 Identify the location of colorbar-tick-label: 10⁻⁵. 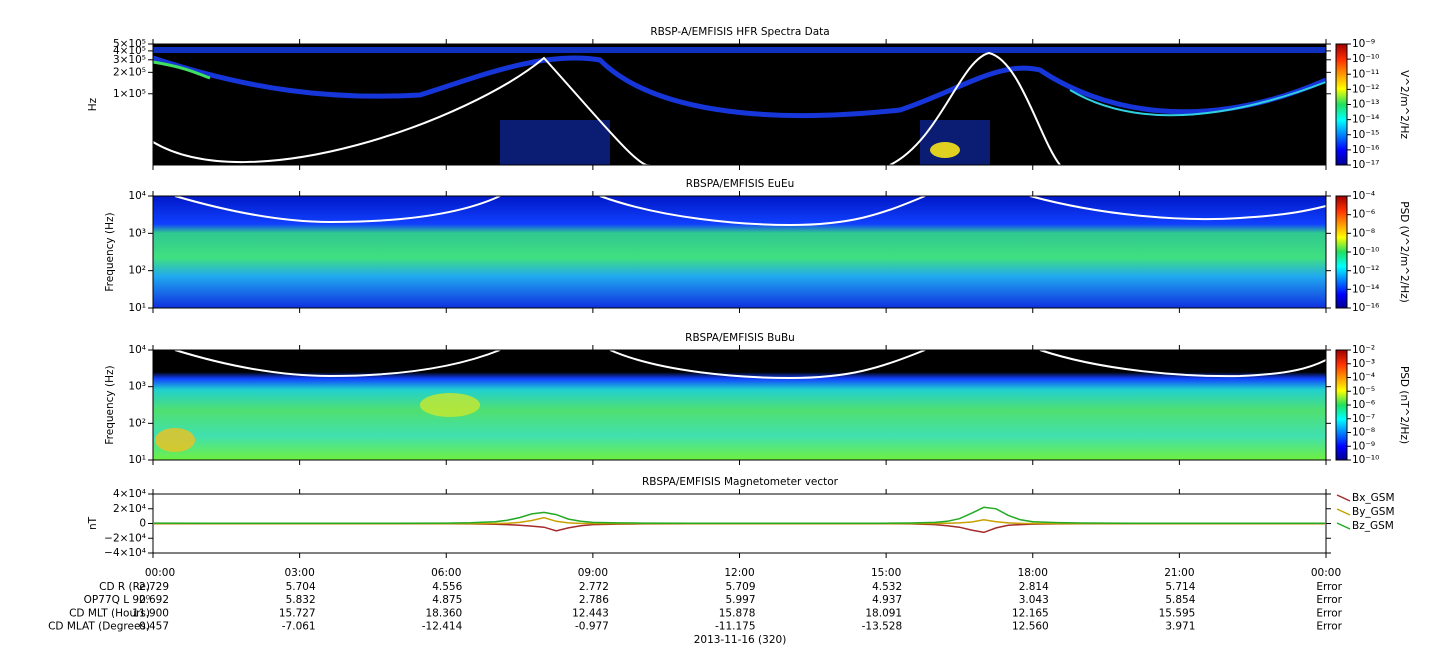
(1363, 391).